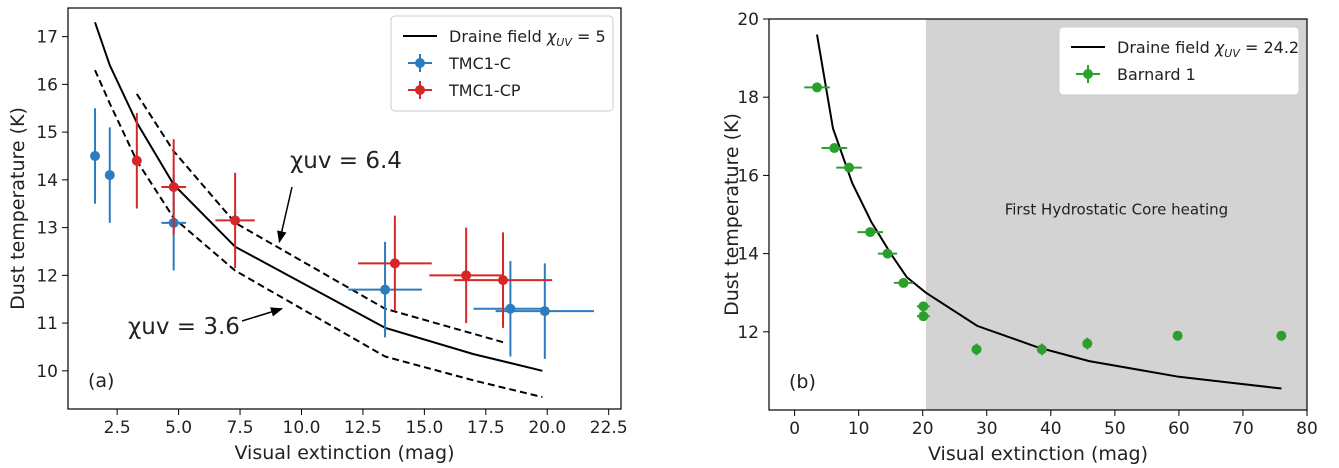 The image size is (1339, 468). Describe the element at coordinates (748, 20) in the screenshot. I see `y-tick-label: 20` at that location.